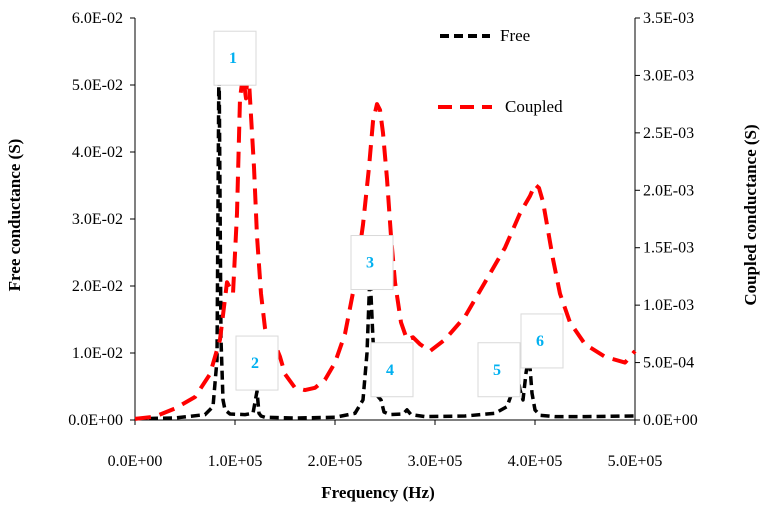  What do you see at coordinates (668, 363) in the screenshot?
I see `right-y-tick-label: 5.0E-04` at bounding box center [668, 363].